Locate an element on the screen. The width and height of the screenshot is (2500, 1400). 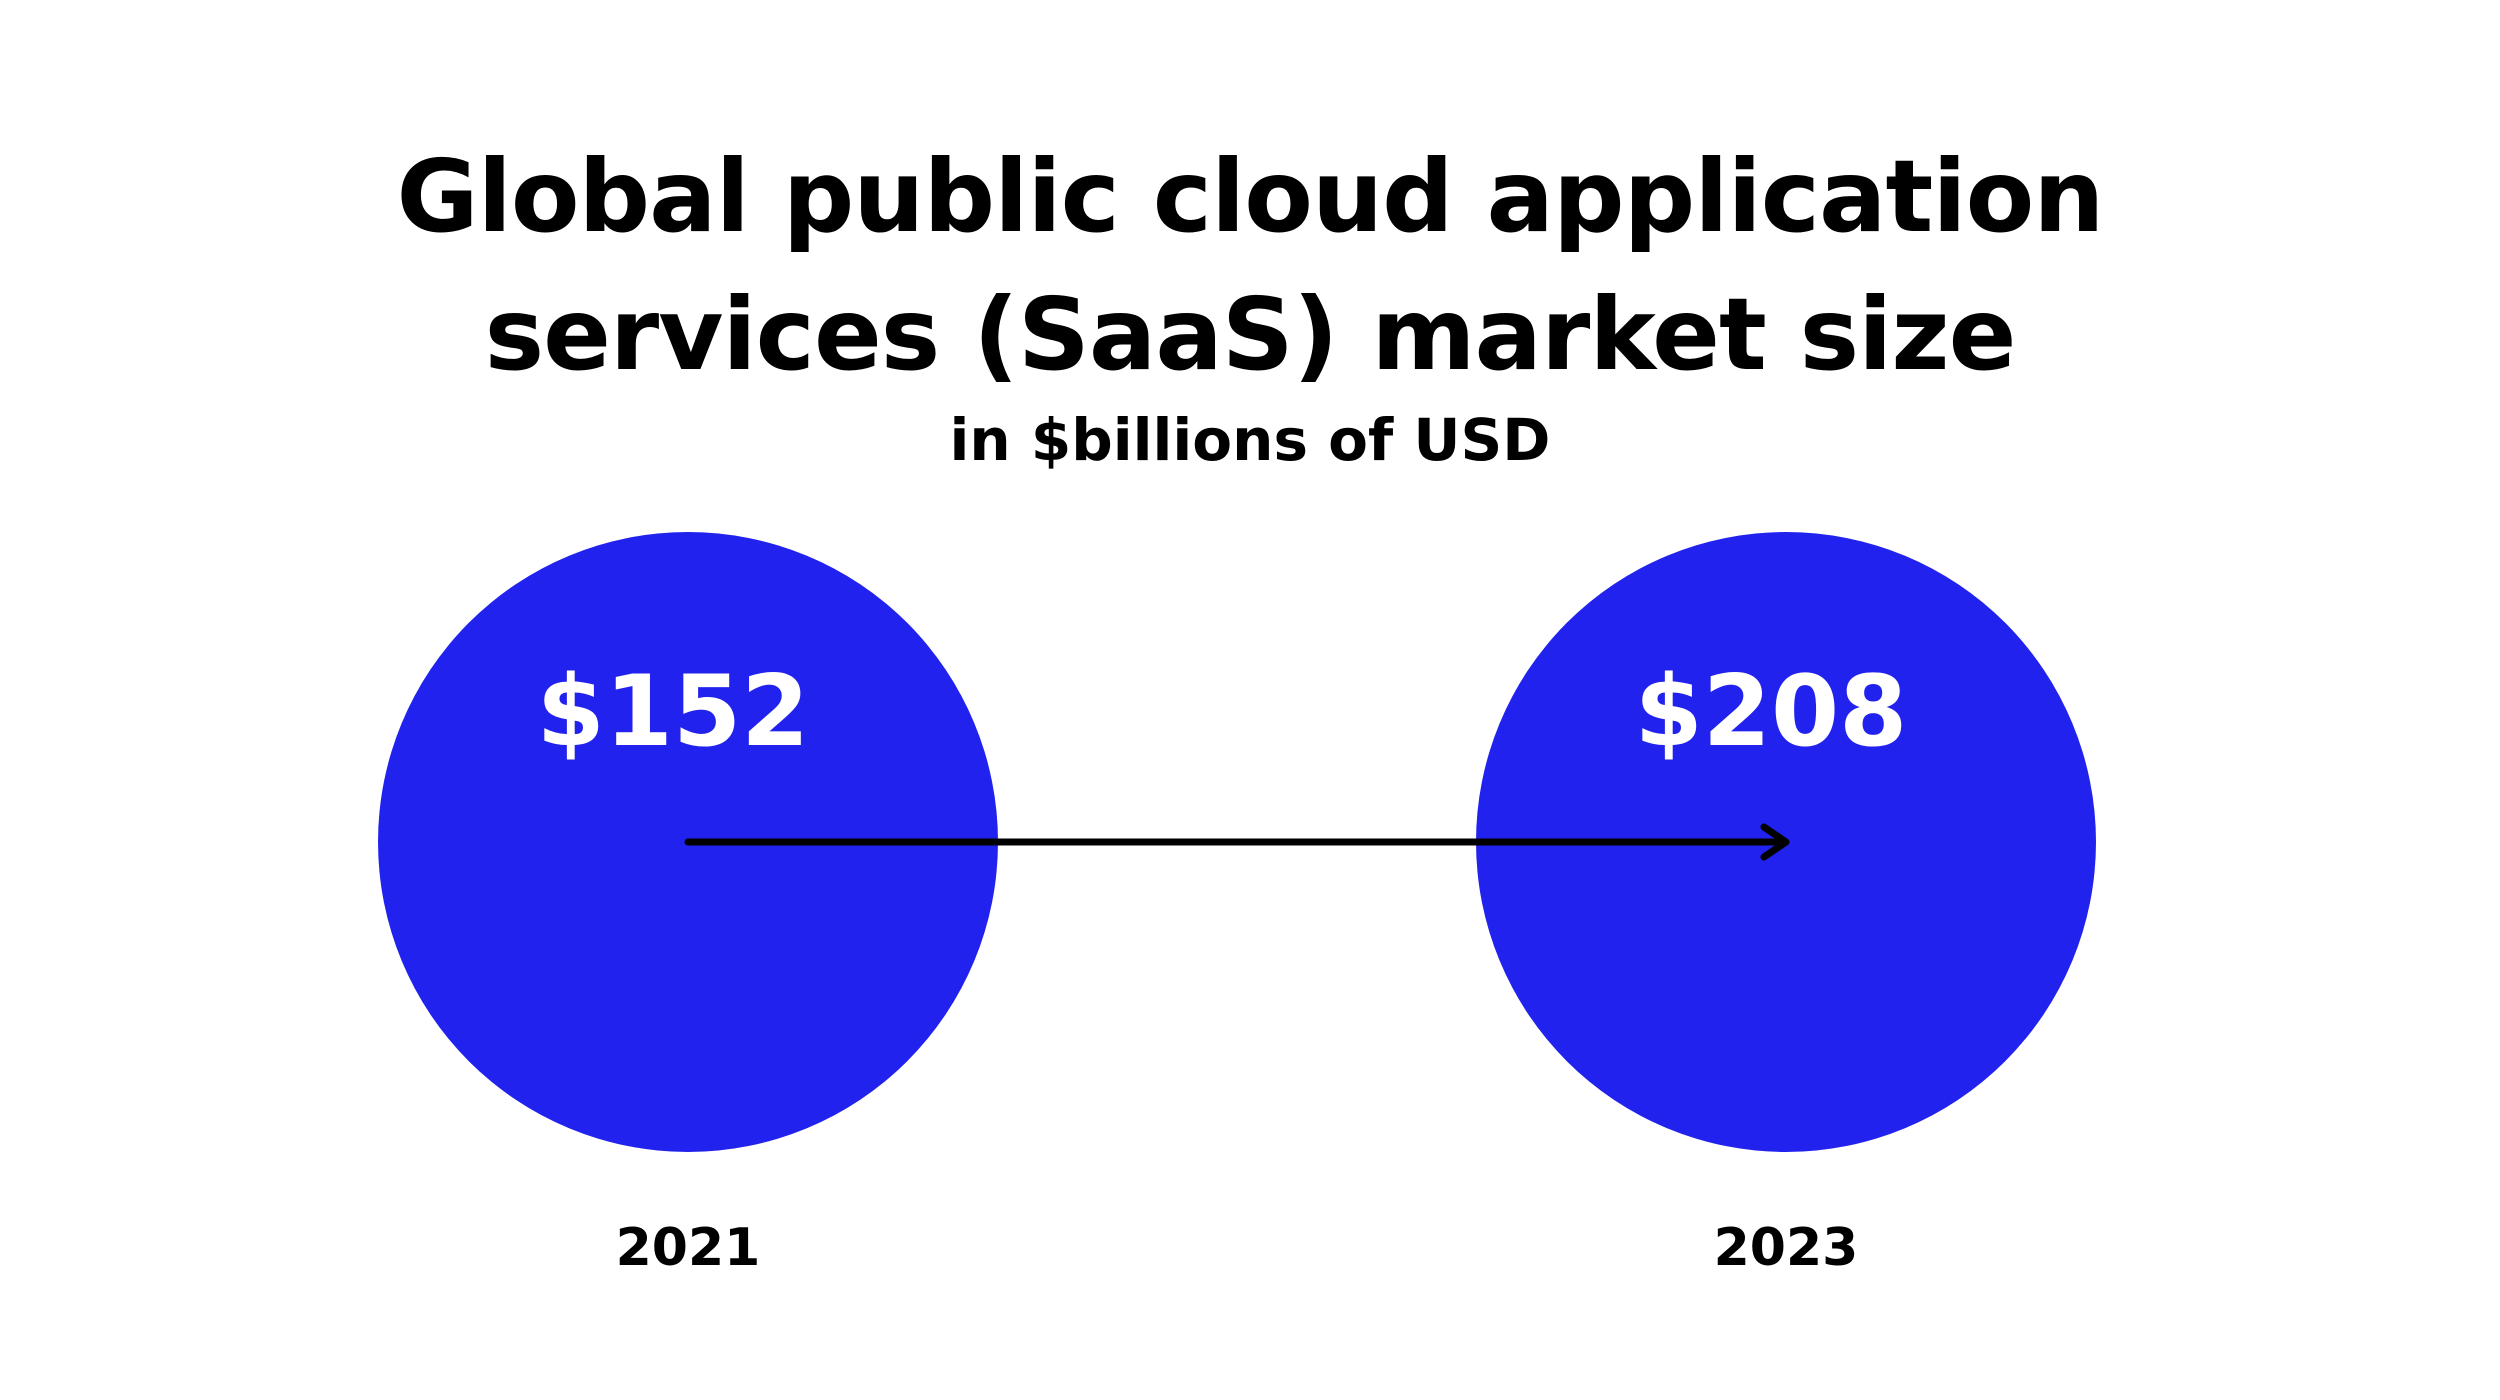
arrow-head-icon is located at coordinates (1775, 842).